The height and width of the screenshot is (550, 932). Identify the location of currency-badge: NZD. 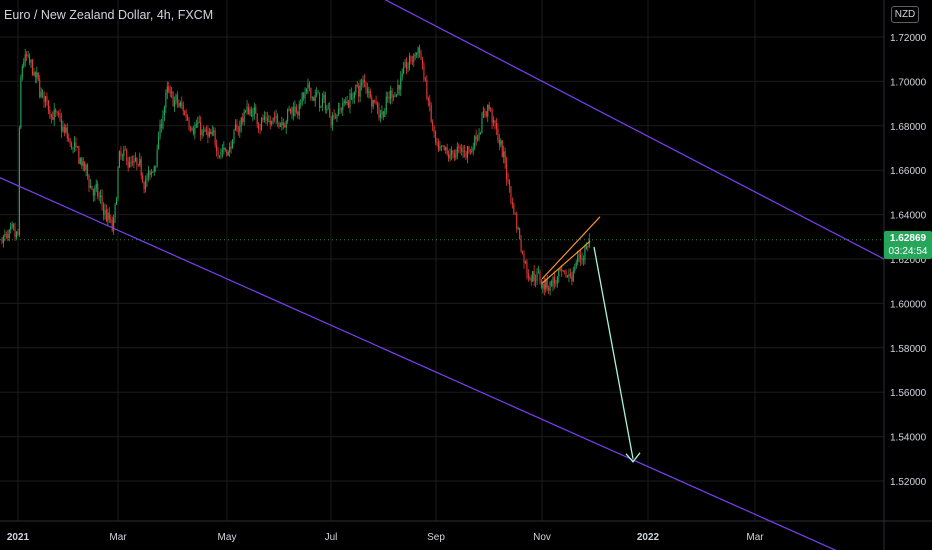
(905, 14).